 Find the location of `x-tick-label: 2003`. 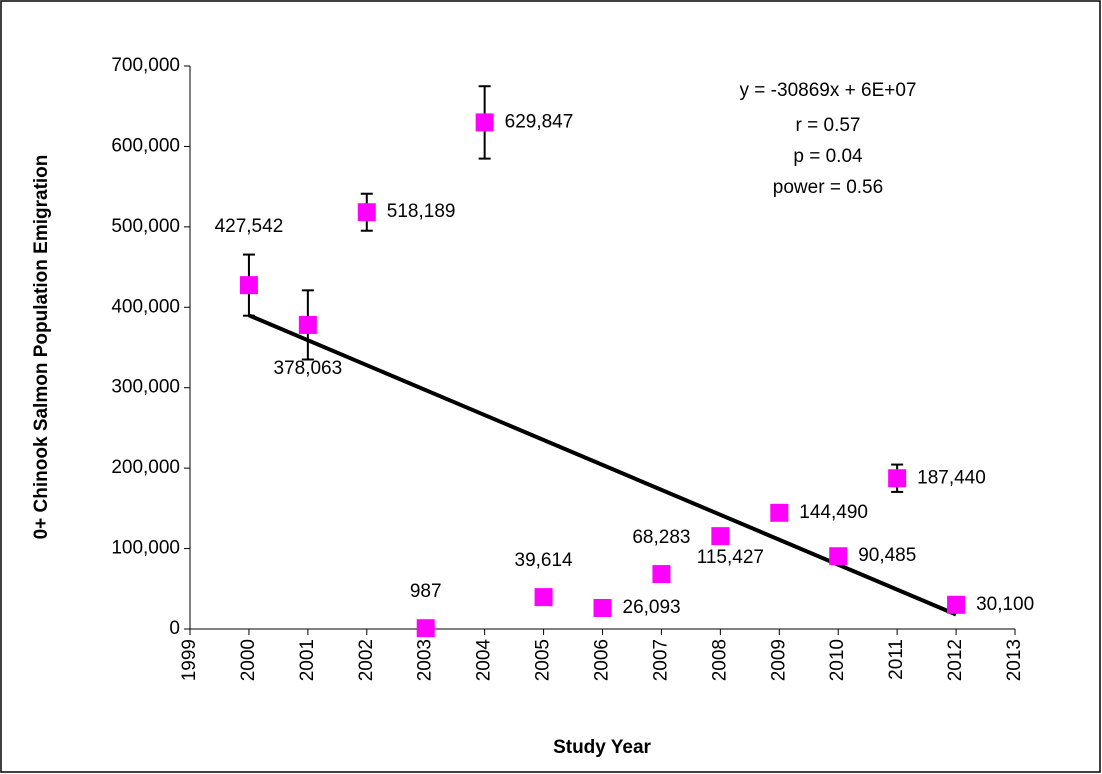

x-tick-label: 2003 is located at coordinates (425, 660).